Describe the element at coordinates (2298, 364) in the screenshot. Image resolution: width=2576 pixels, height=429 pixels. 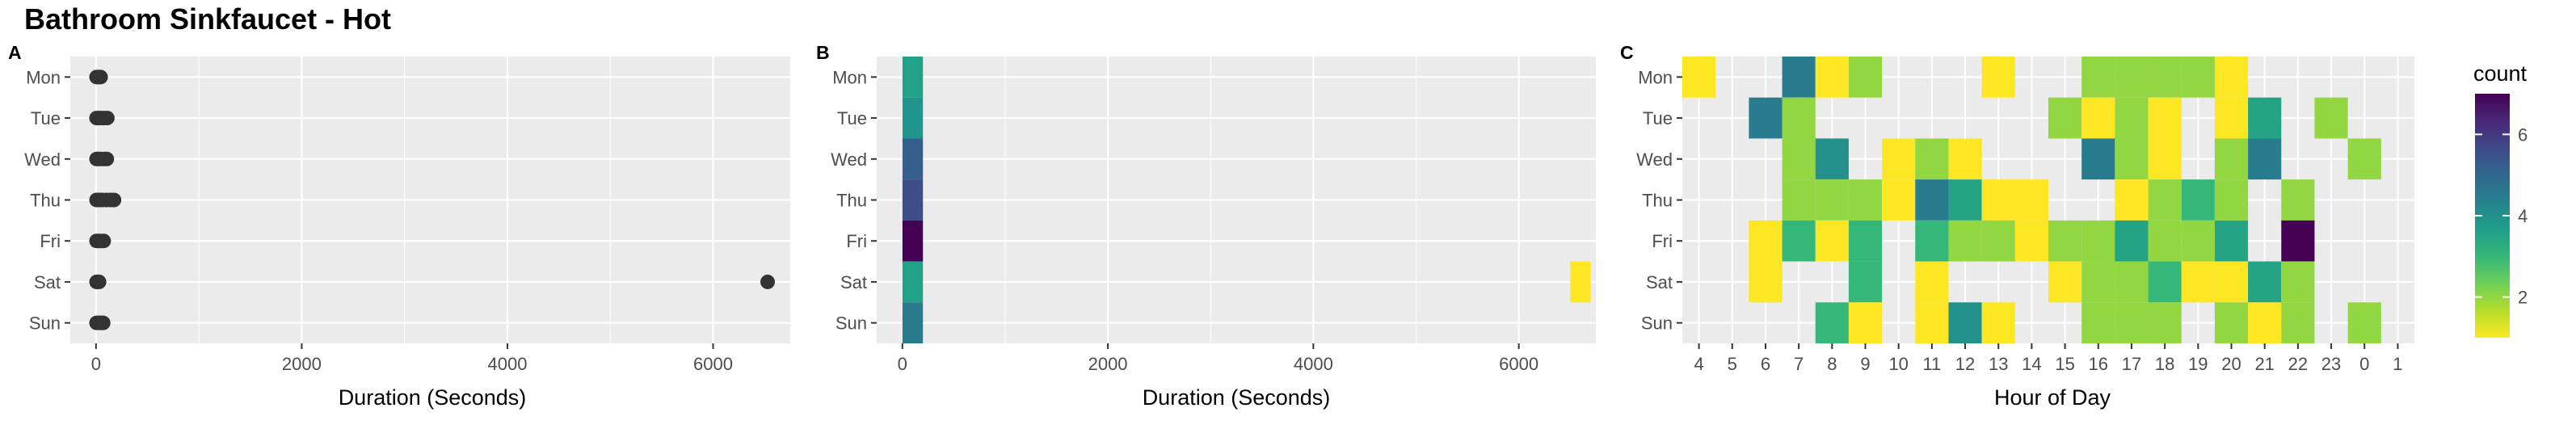
I see `panel-c-x-tick-label: 22` at that location.